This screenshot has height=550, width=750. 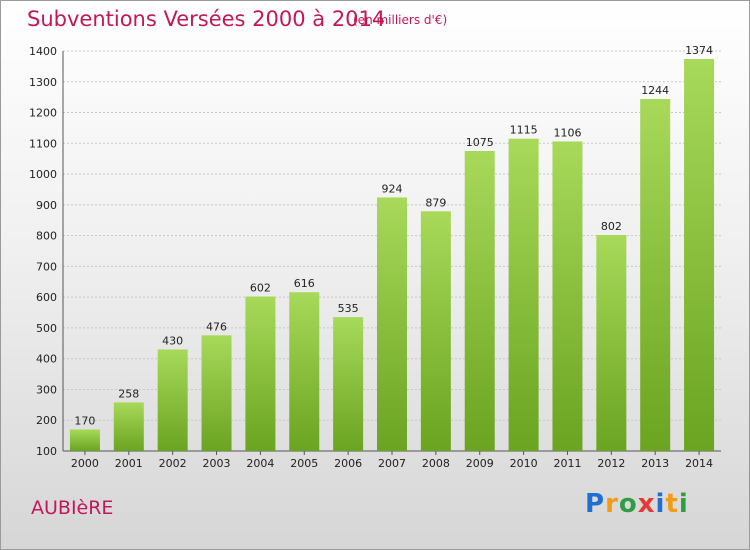 I want to click on y-tick-label: 1000, so click(x=43, y=174).